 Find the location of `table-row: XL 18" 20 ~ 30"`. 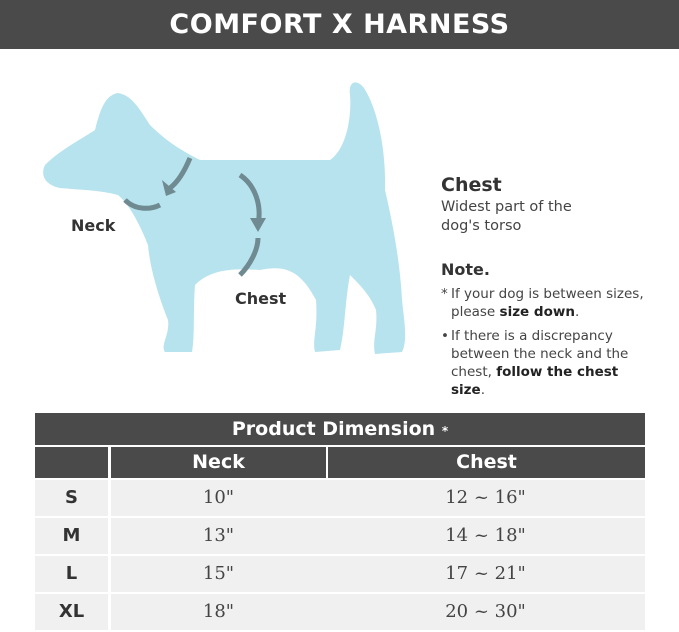

table-row: XL 18" 20 ~ 30" is located at coordinates (340, 612).